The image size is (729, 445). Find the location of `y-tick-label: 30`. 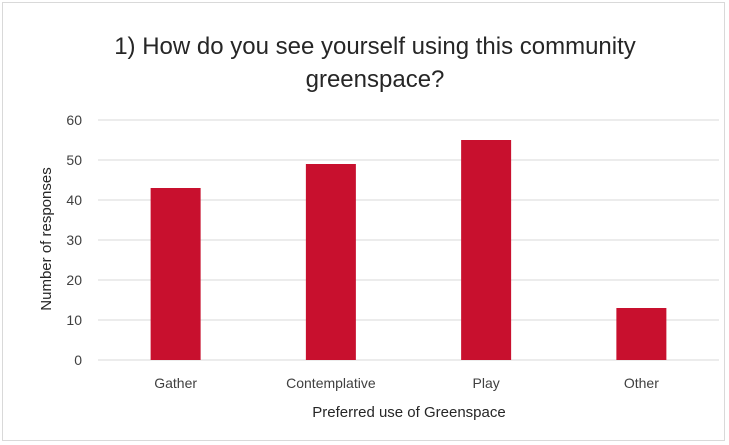

y-tick-label: 30 is located at coordinates (74, 240).